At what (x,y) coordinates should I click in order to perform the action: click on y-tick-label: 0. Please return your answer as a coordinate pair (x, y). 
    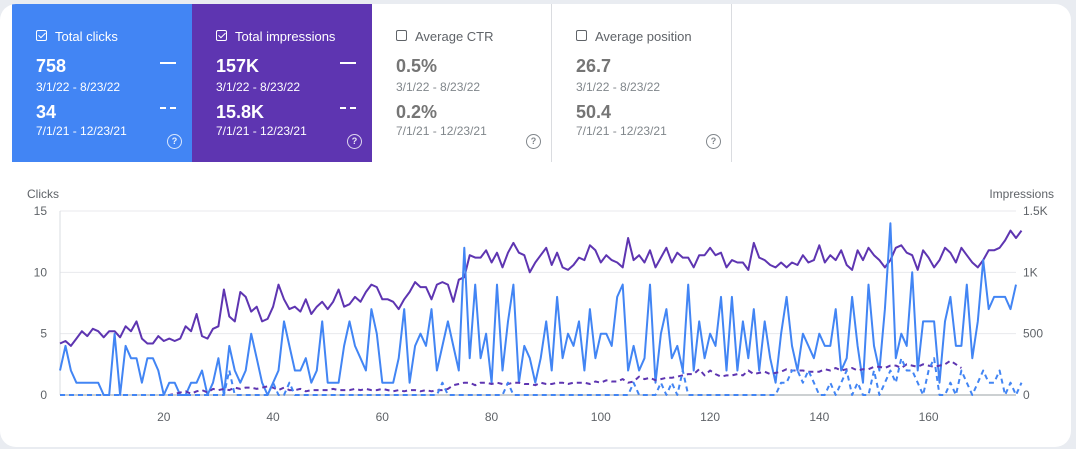
    Looking at the image, I should click on (43, 395).